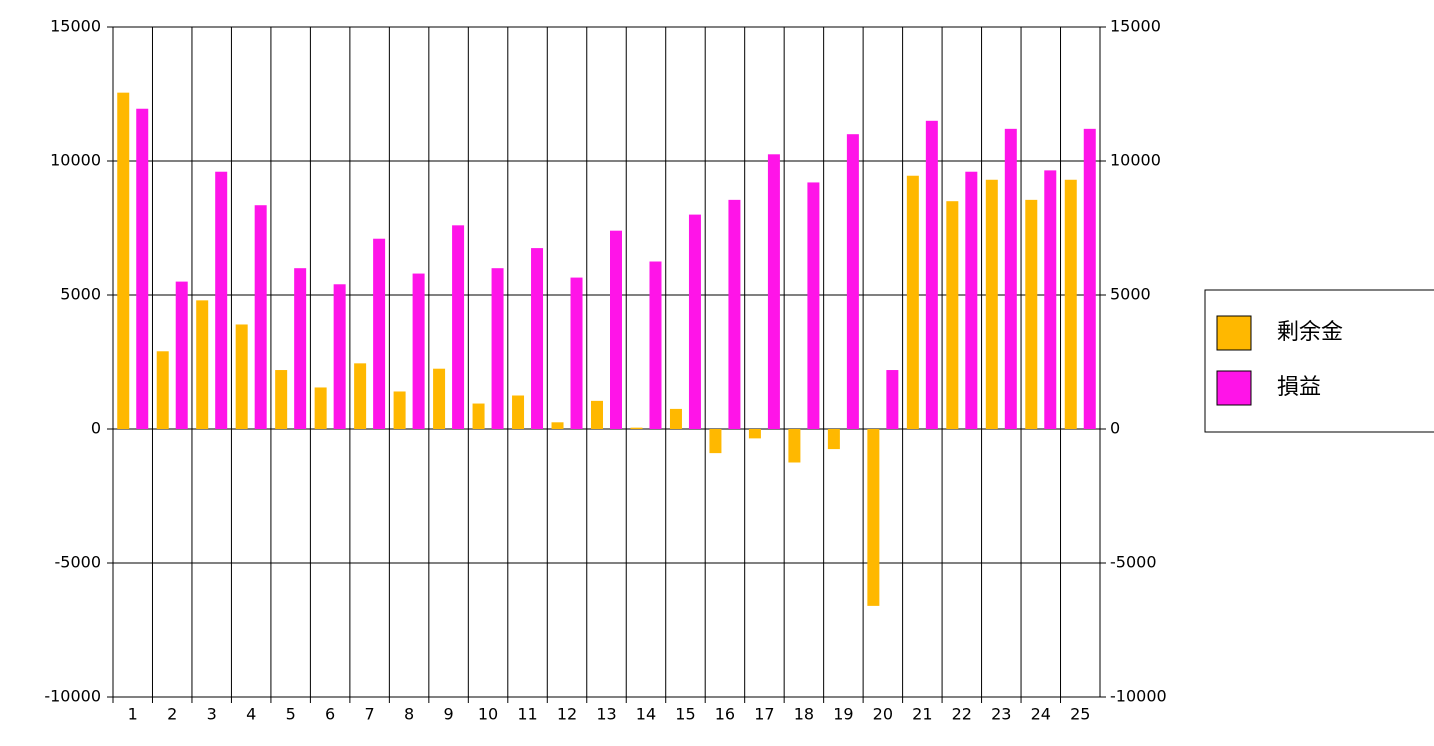  I want to click on legend-box, so click(1319, 361).